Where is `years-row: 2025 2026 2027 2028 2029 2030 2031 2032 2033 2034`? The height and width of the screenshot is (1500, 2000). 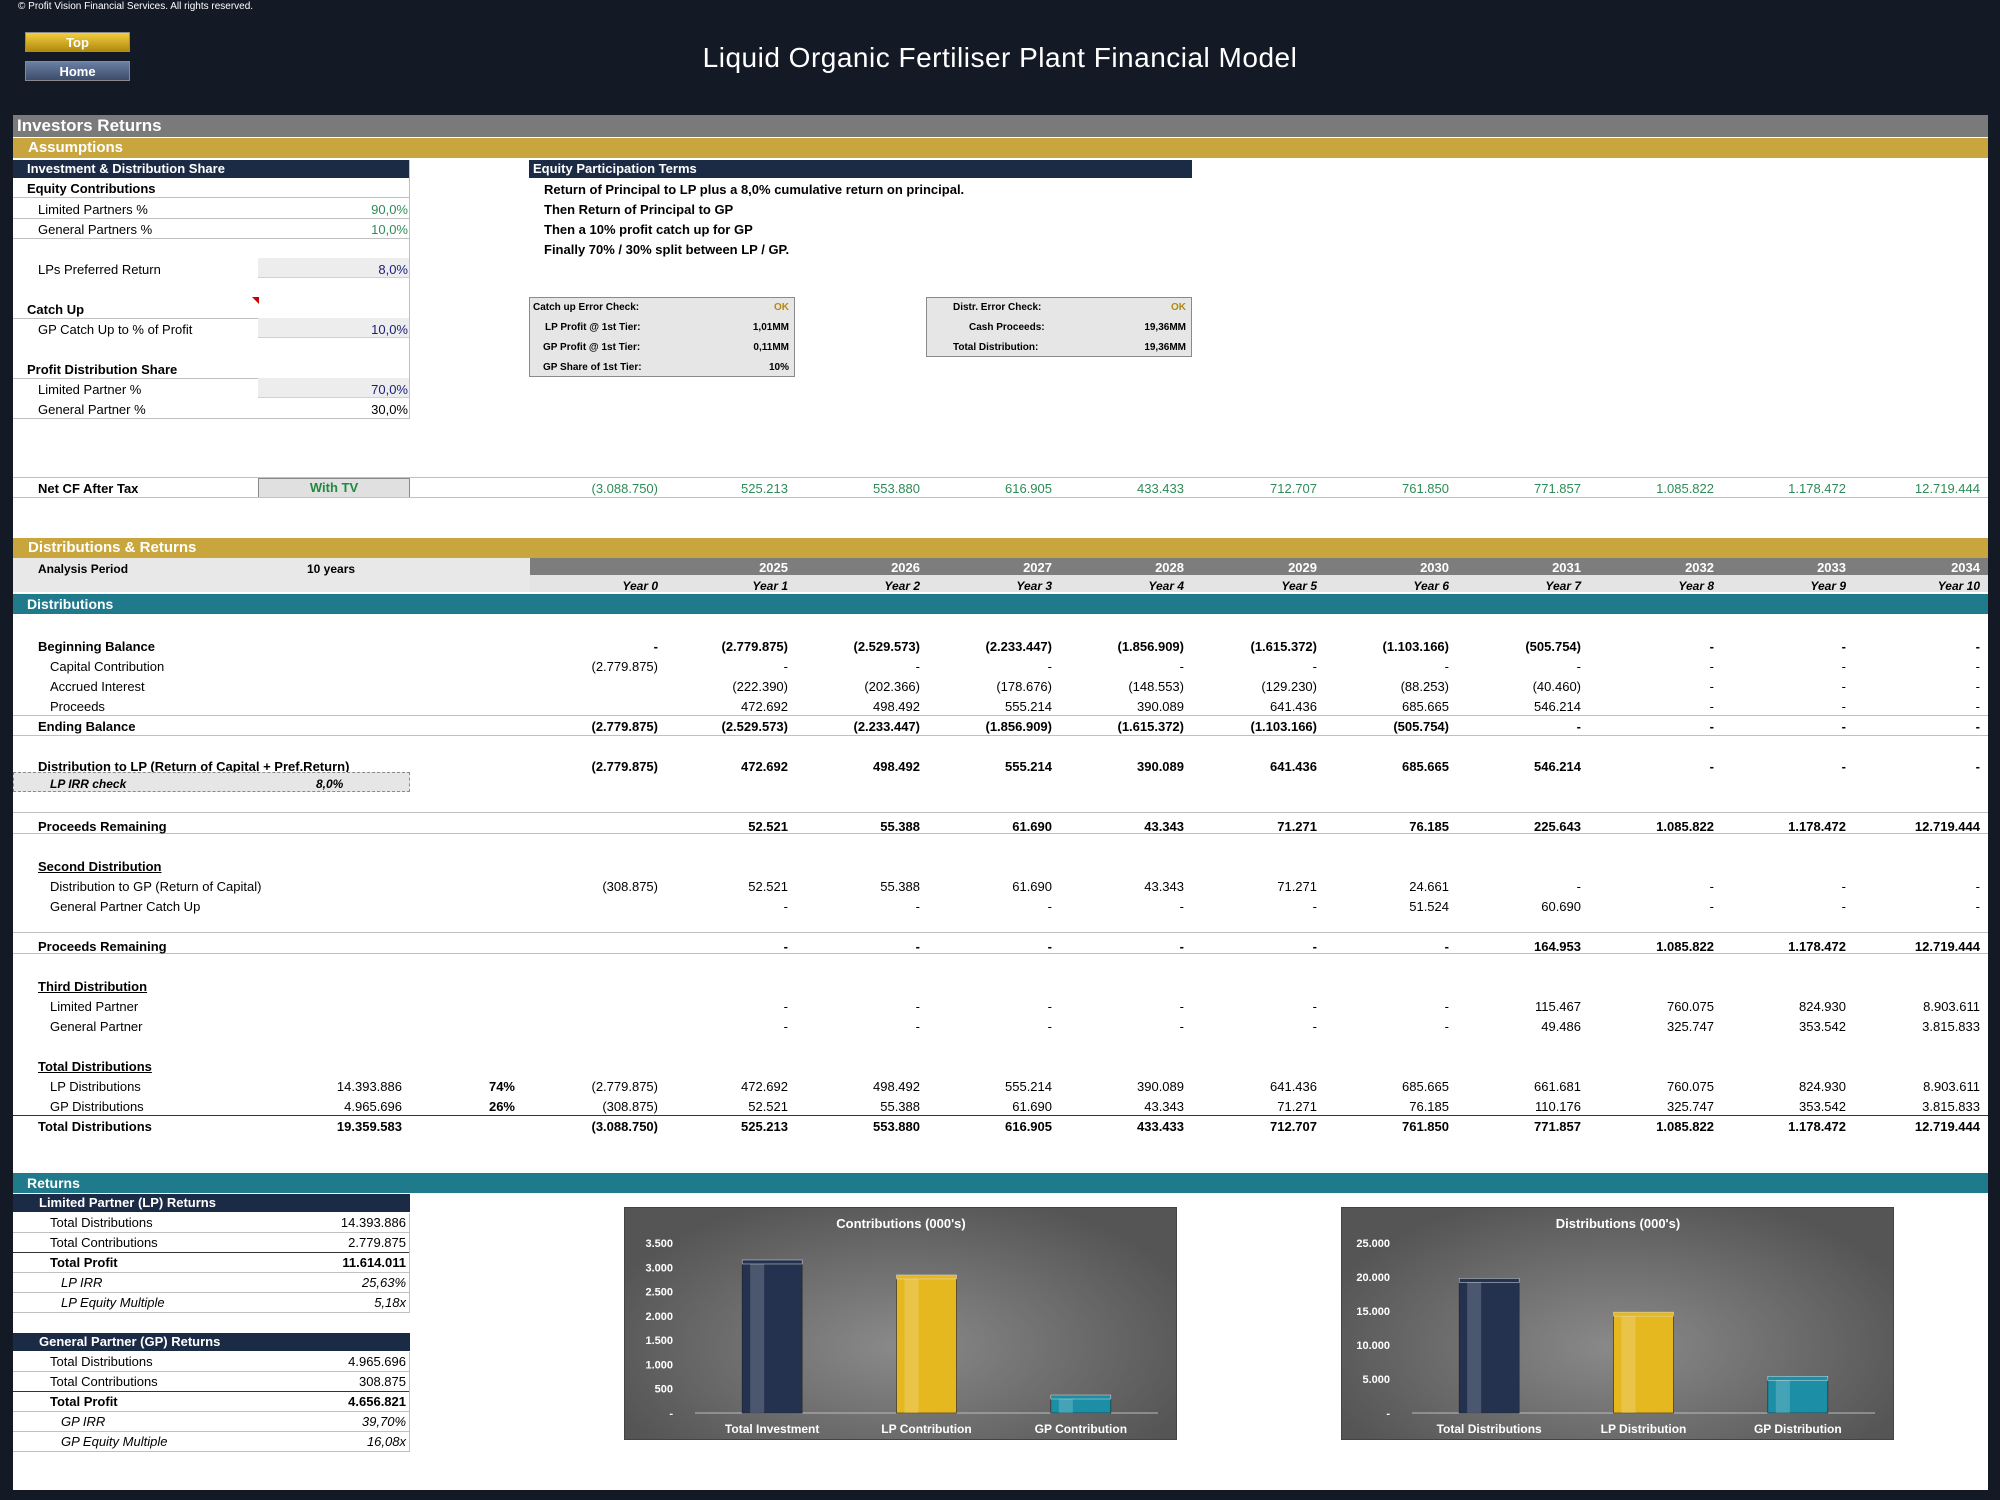 years-row: 2025 2026 2027 2028 2029 2030 2031 2032 2033 2034 is located at coordinates (1000, 568).